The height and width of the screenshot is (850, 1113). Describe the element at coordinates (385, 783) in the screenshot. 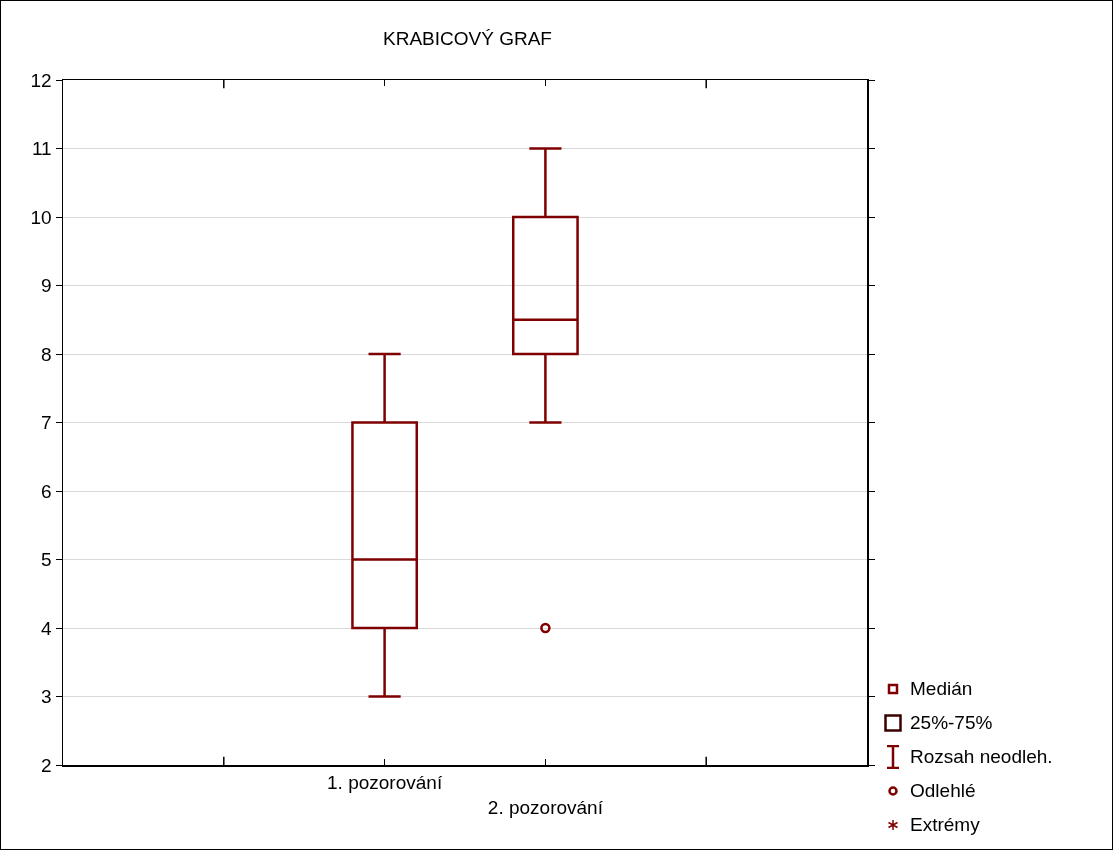

I see `x-tick-label: 1. pozorování` at that location.